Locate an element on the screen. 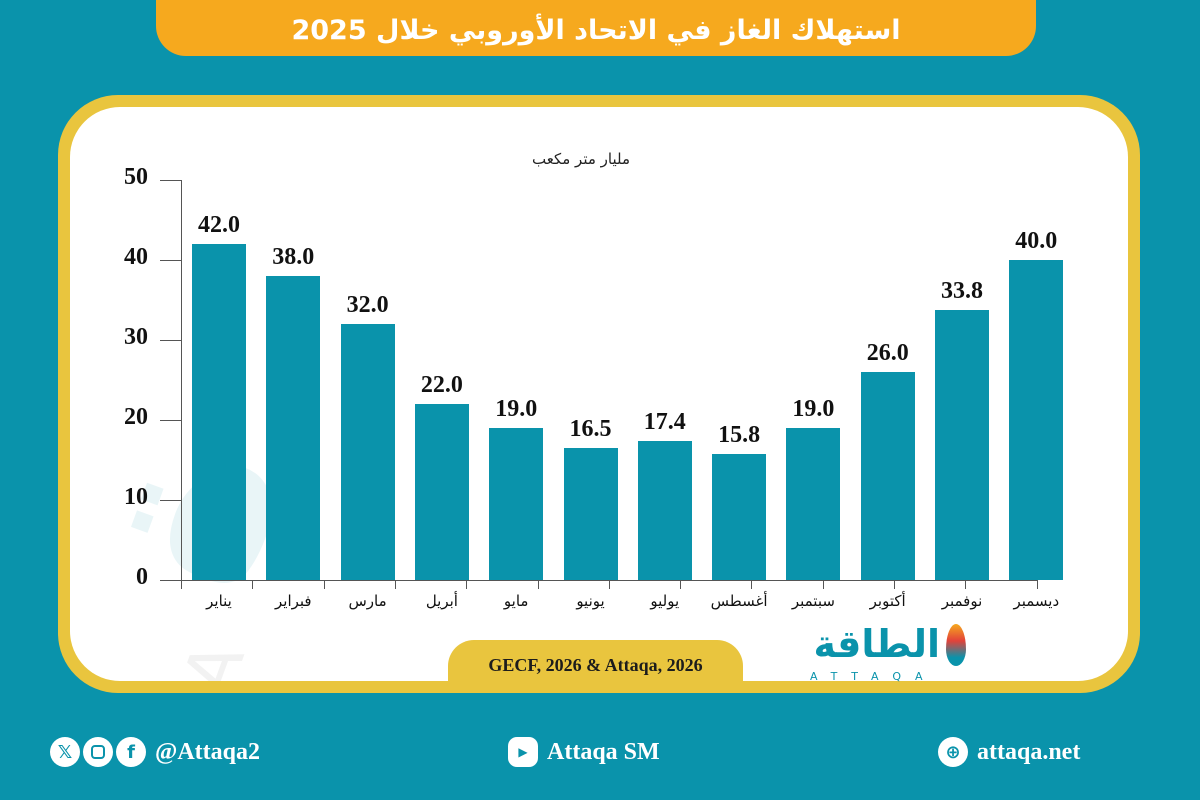  y-tick-label: 10 is located at coordinates (136, 497).